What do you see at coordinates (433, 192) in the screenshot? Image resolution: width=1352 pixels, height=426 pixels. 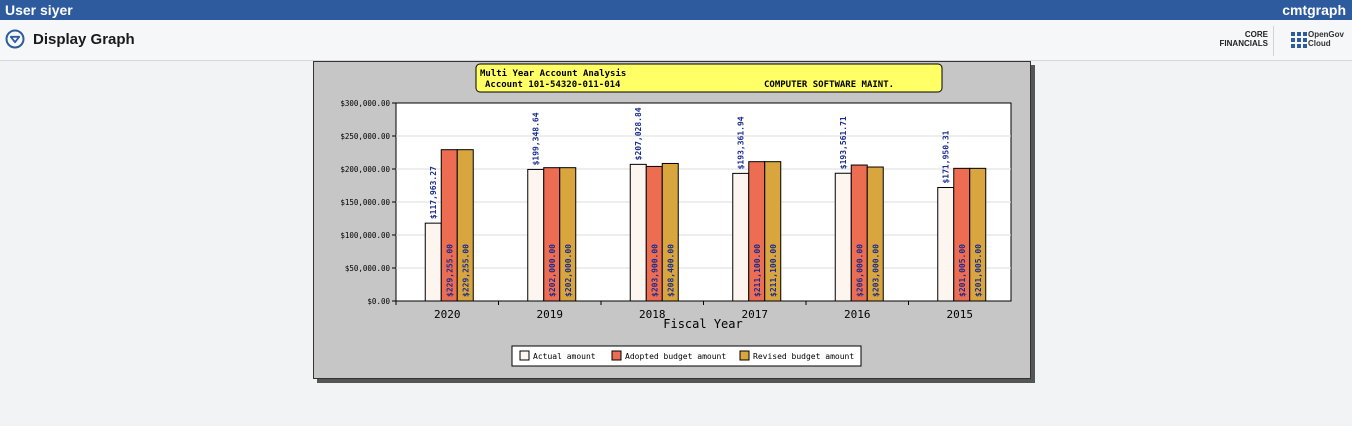 I see `data-label-actual-2020: $117,963.27` at bounding box center [433, 192].